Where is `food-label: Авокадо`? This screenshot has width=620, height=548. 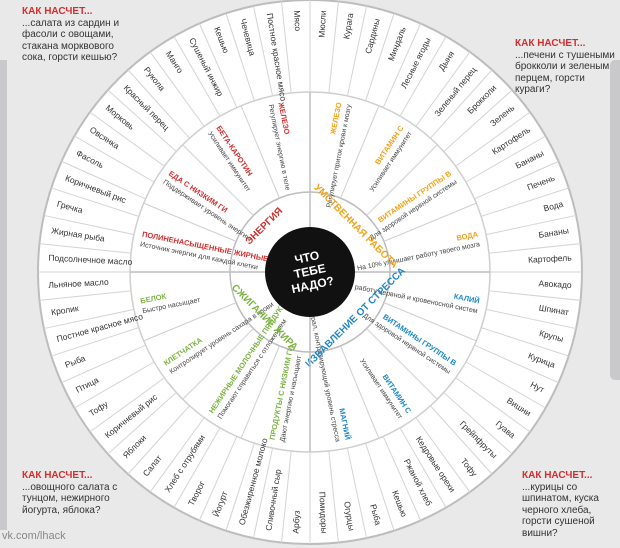
food-label: Авокадо is located at coordinates (555, 284).